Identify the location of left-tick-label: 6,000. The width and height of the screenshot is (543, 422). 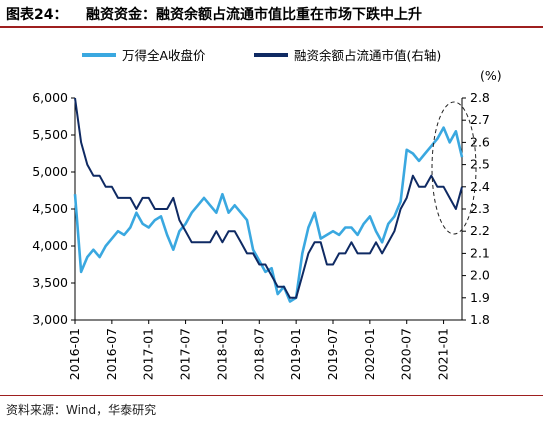
(50, 97).